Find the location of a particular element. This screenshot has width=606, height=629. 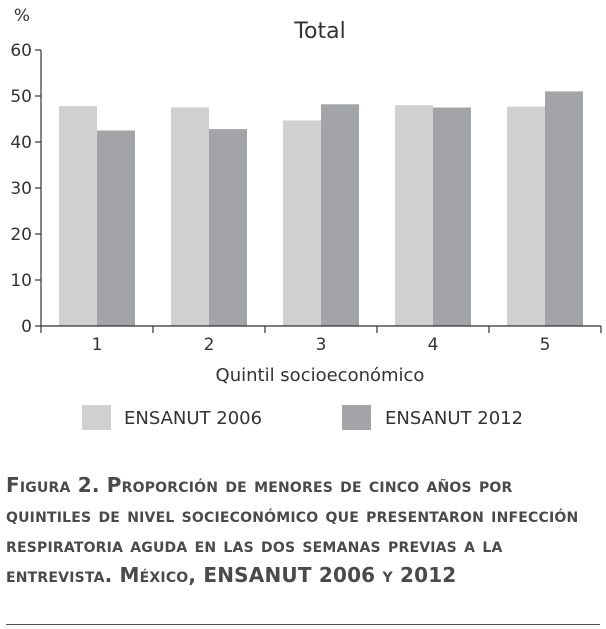

y-tick-label: 60 is located at coordinates (21, 51).